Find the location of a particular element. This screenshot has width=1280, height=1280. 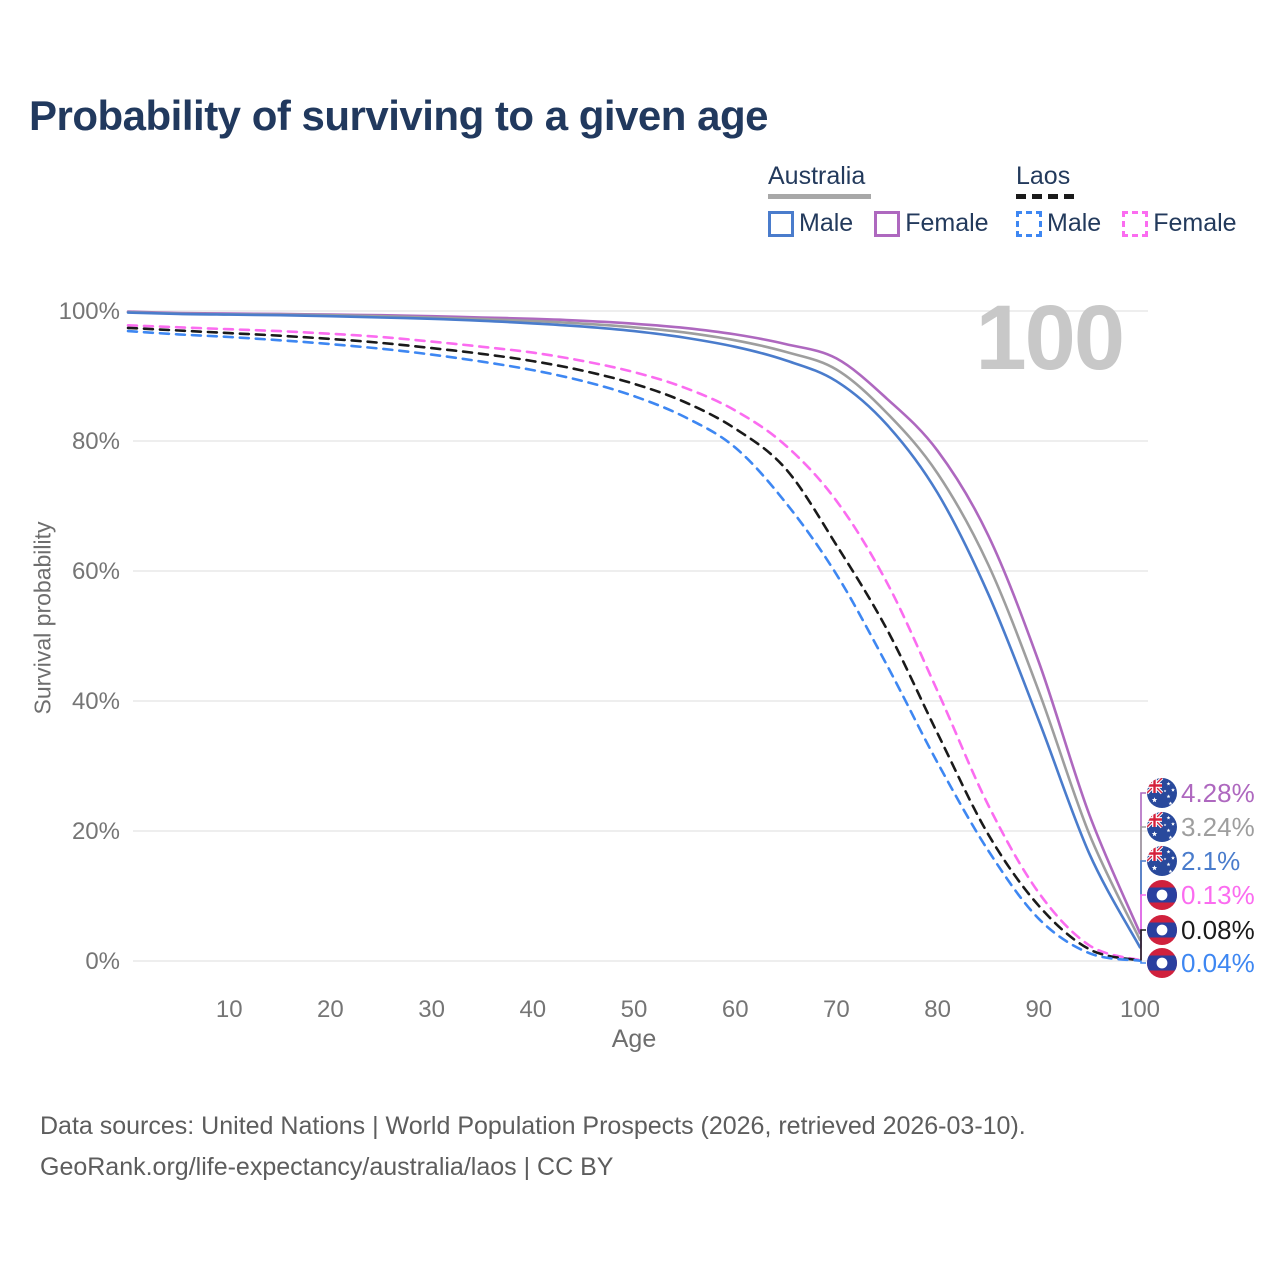

legend-underline-laos is located at coordinates (1045, 196).